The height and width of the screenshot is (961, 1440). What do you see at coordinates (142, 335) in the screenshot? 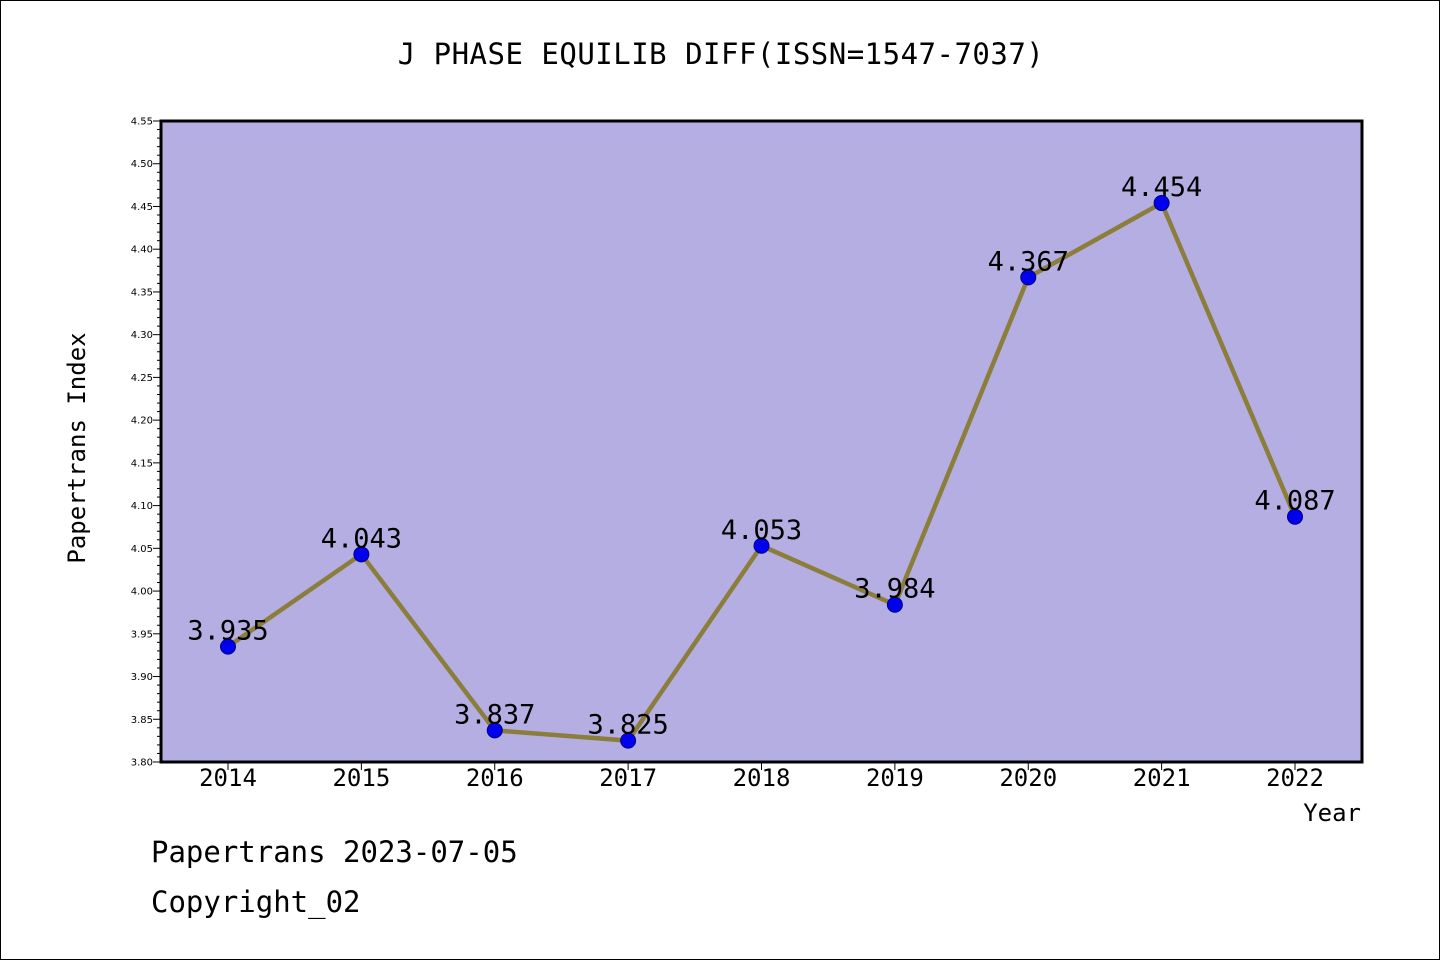
I see `y-tick-label: 4.30` at bounding box center [142, 335].